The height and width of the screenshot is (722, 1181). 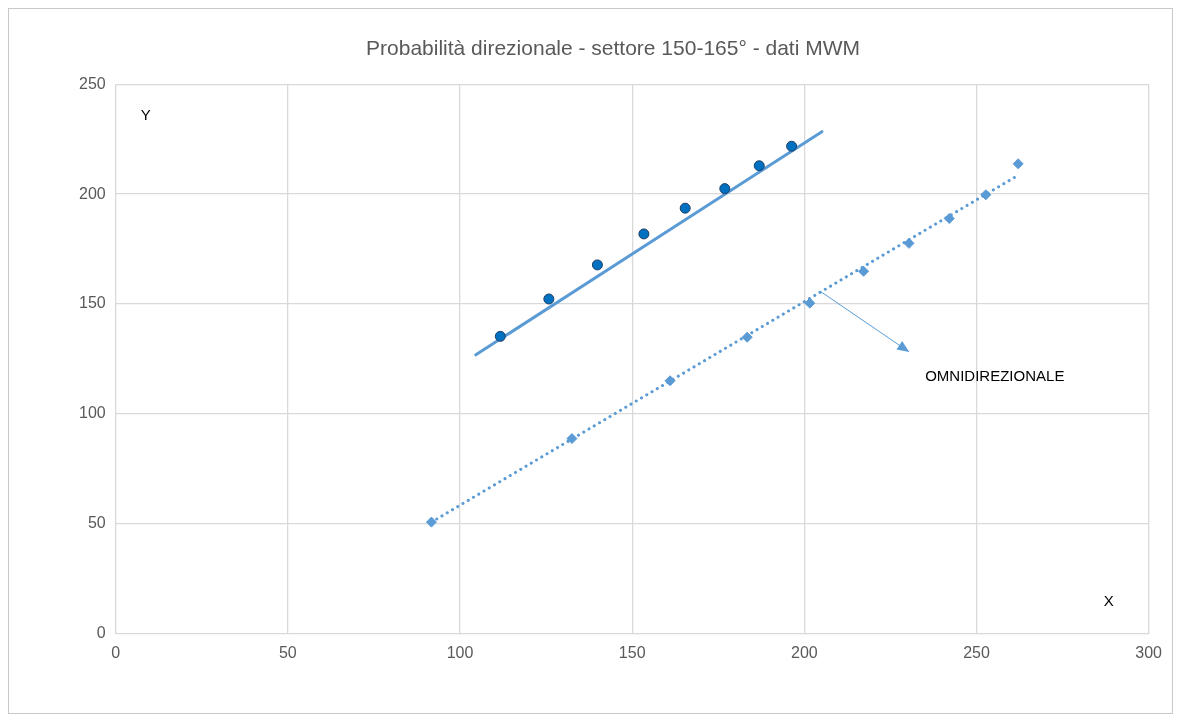 What do you see at coordinates (632, 652) in the screenshot?
I see `x-tick-label: 150` at bounding box center [632, 652].